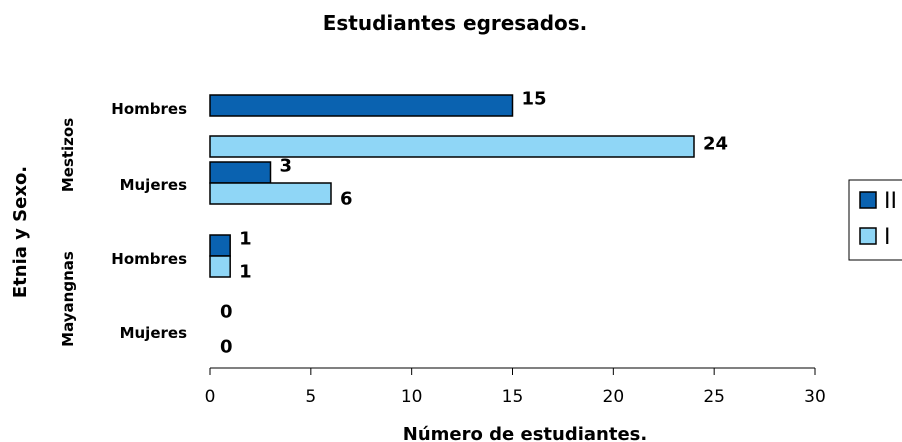 The image size is (902, 442). I want to click on legend: III, so click(875, 220).